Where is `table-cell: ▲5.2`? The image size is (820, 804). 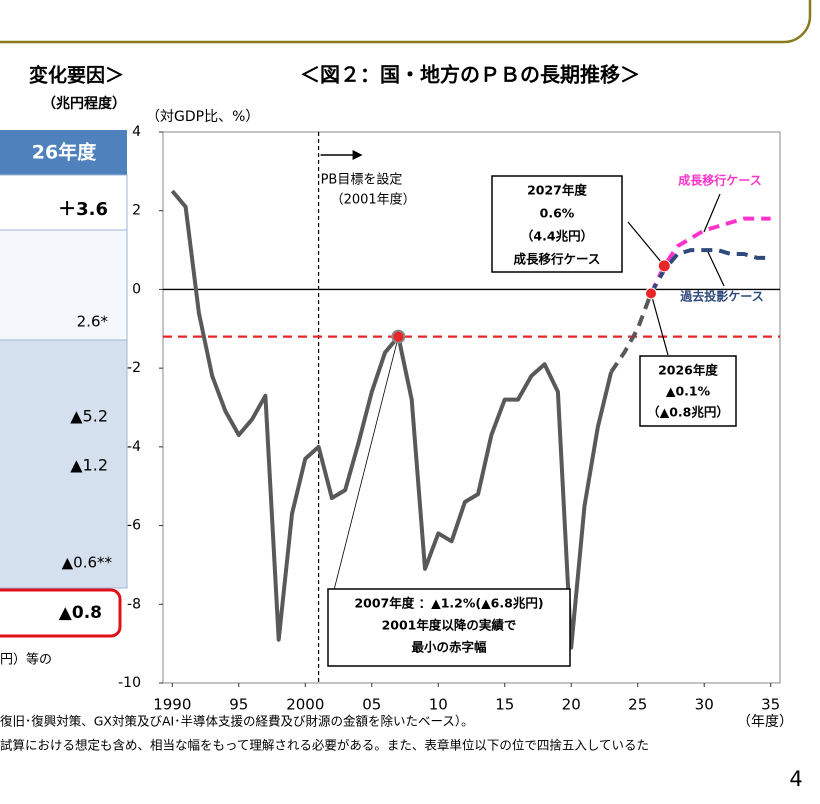
table-cell: ▲5.2 is located at coordinates (89, 416).